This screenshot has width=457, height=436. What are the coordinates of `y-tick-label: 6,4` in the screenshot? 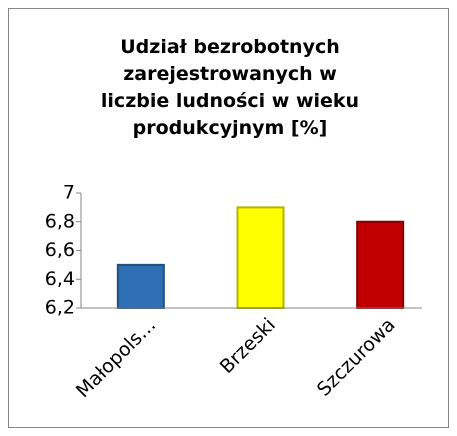 It's located at (60, 279).